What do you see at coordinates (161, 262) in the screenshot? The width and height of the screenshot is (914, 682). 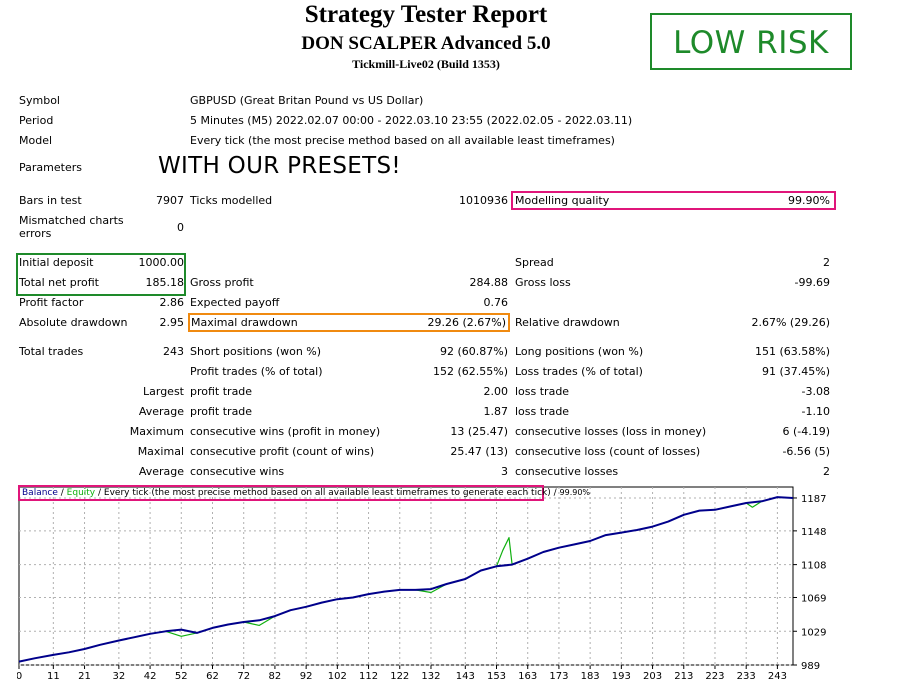 I see `deposit-value: 1000.00` at bounding box center [161, 262].